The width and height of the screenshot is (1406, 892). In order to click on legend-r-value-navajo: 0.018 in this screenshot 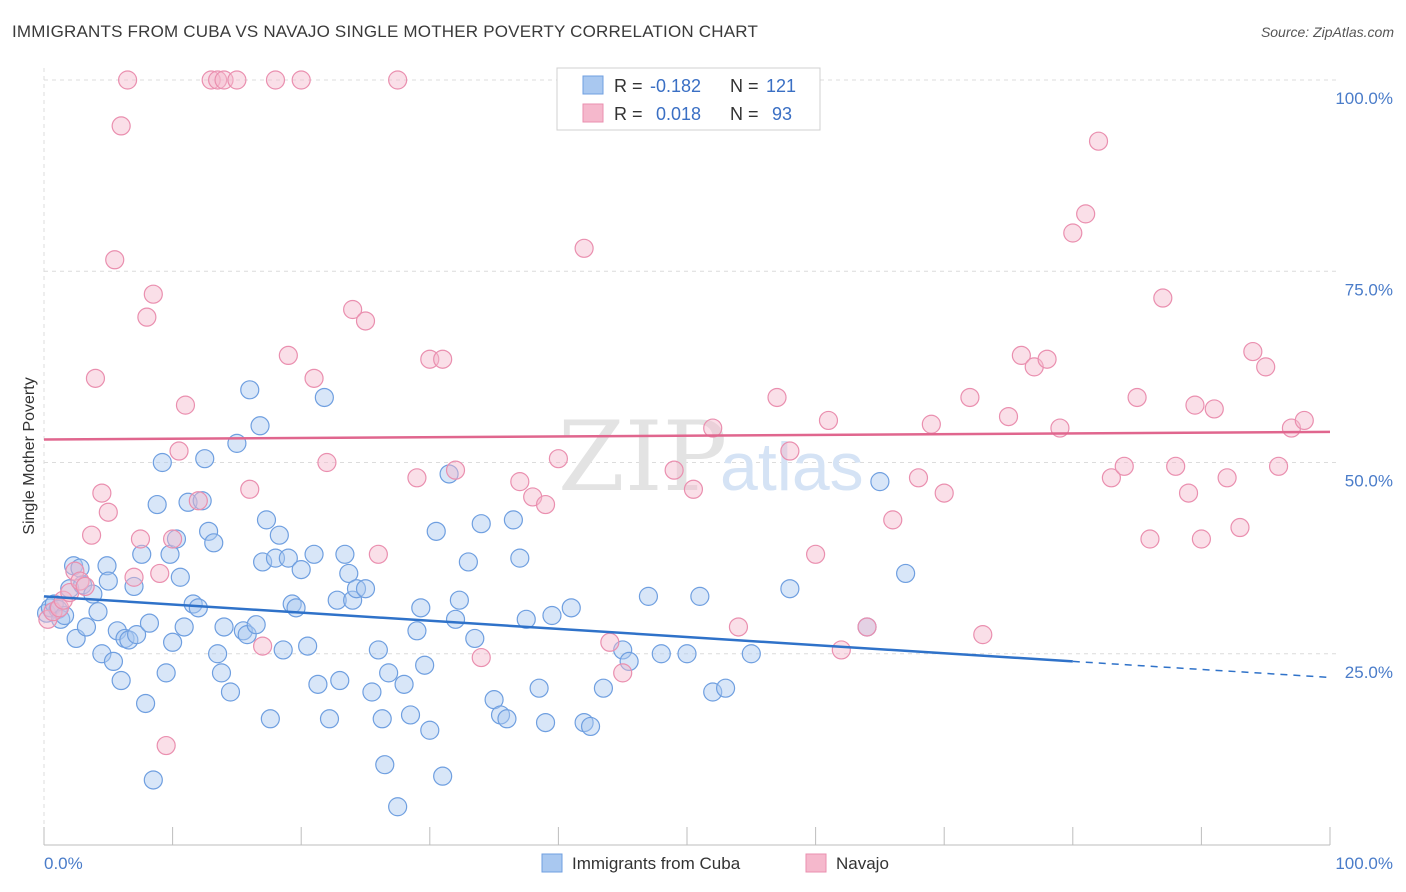, I will do `click(678, 114)`.